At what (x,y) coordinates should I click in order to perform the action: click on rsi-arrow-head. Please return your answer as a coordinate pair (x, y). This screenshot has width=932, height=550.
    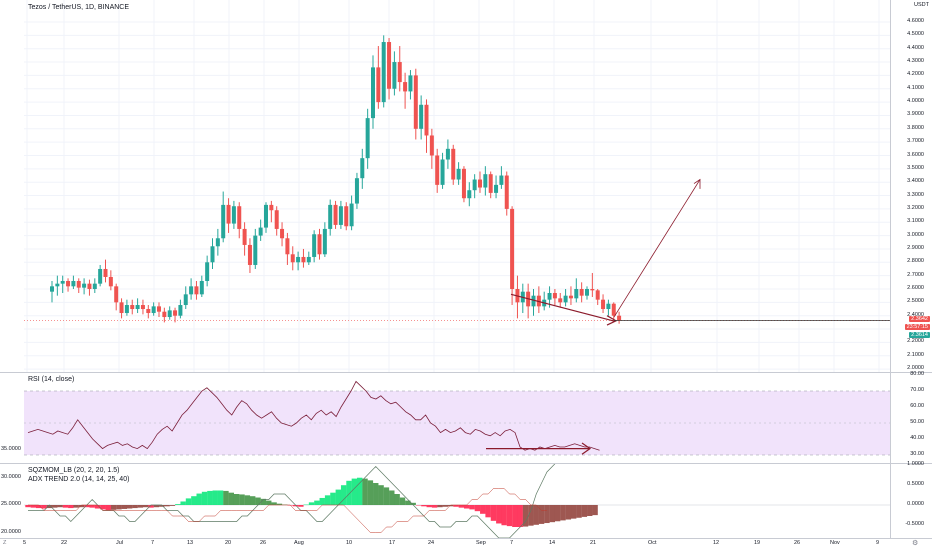
    Looking at the image, I should click on (586, 448).